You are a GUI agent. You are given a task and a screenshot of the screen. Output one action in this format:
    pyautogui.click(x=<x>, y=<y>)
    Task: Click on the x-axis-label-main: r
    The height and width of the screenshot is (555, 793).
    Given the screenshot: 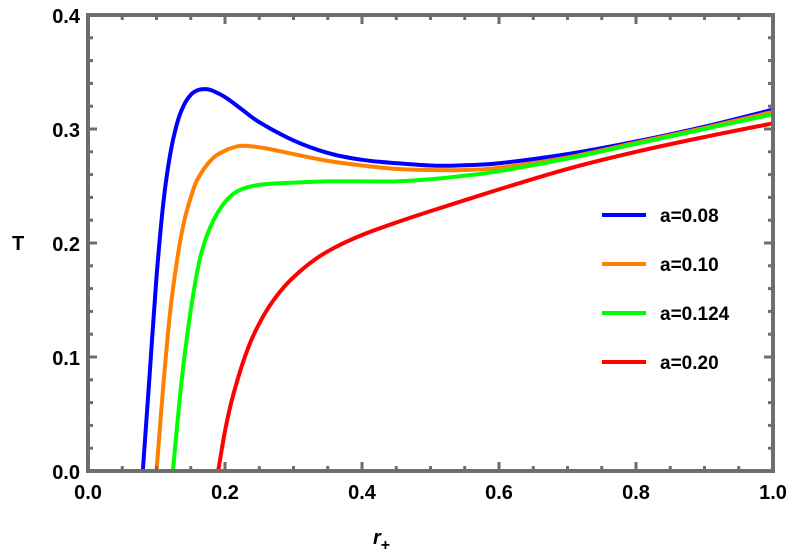 What is the action you would take?
    pyautogui.click(x=377, y=538)
    